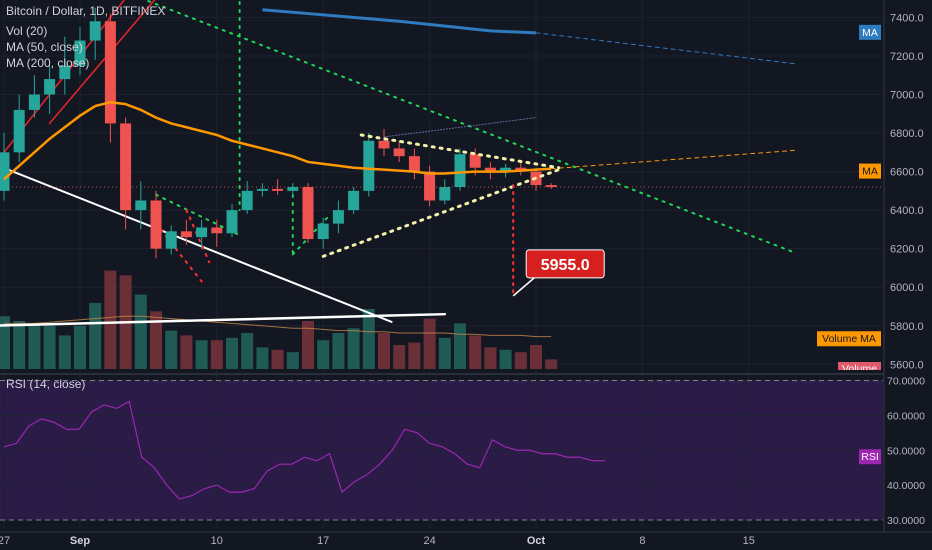  What do you see at coordinates (907, 57) in the screenshot?
I see `price-tick-label: 7200.0` at bounding box center [907, 57].